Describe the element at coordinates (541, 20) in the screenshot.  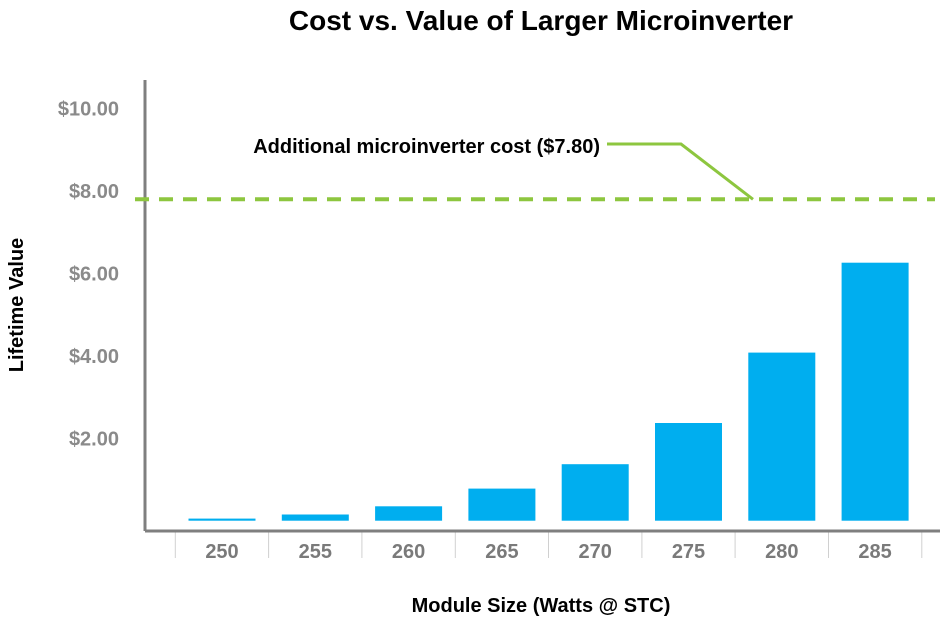
I see `chart-title: Cost vs. Value of Larger Microinverter` at that location.